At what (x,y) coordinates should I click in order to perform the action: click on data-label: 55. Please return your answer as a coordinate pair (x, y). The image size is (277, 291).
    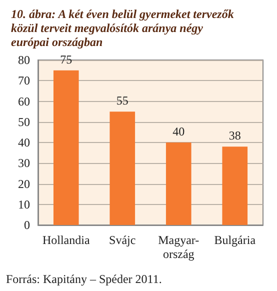
    Looking at the image, I should click on (122, 101).